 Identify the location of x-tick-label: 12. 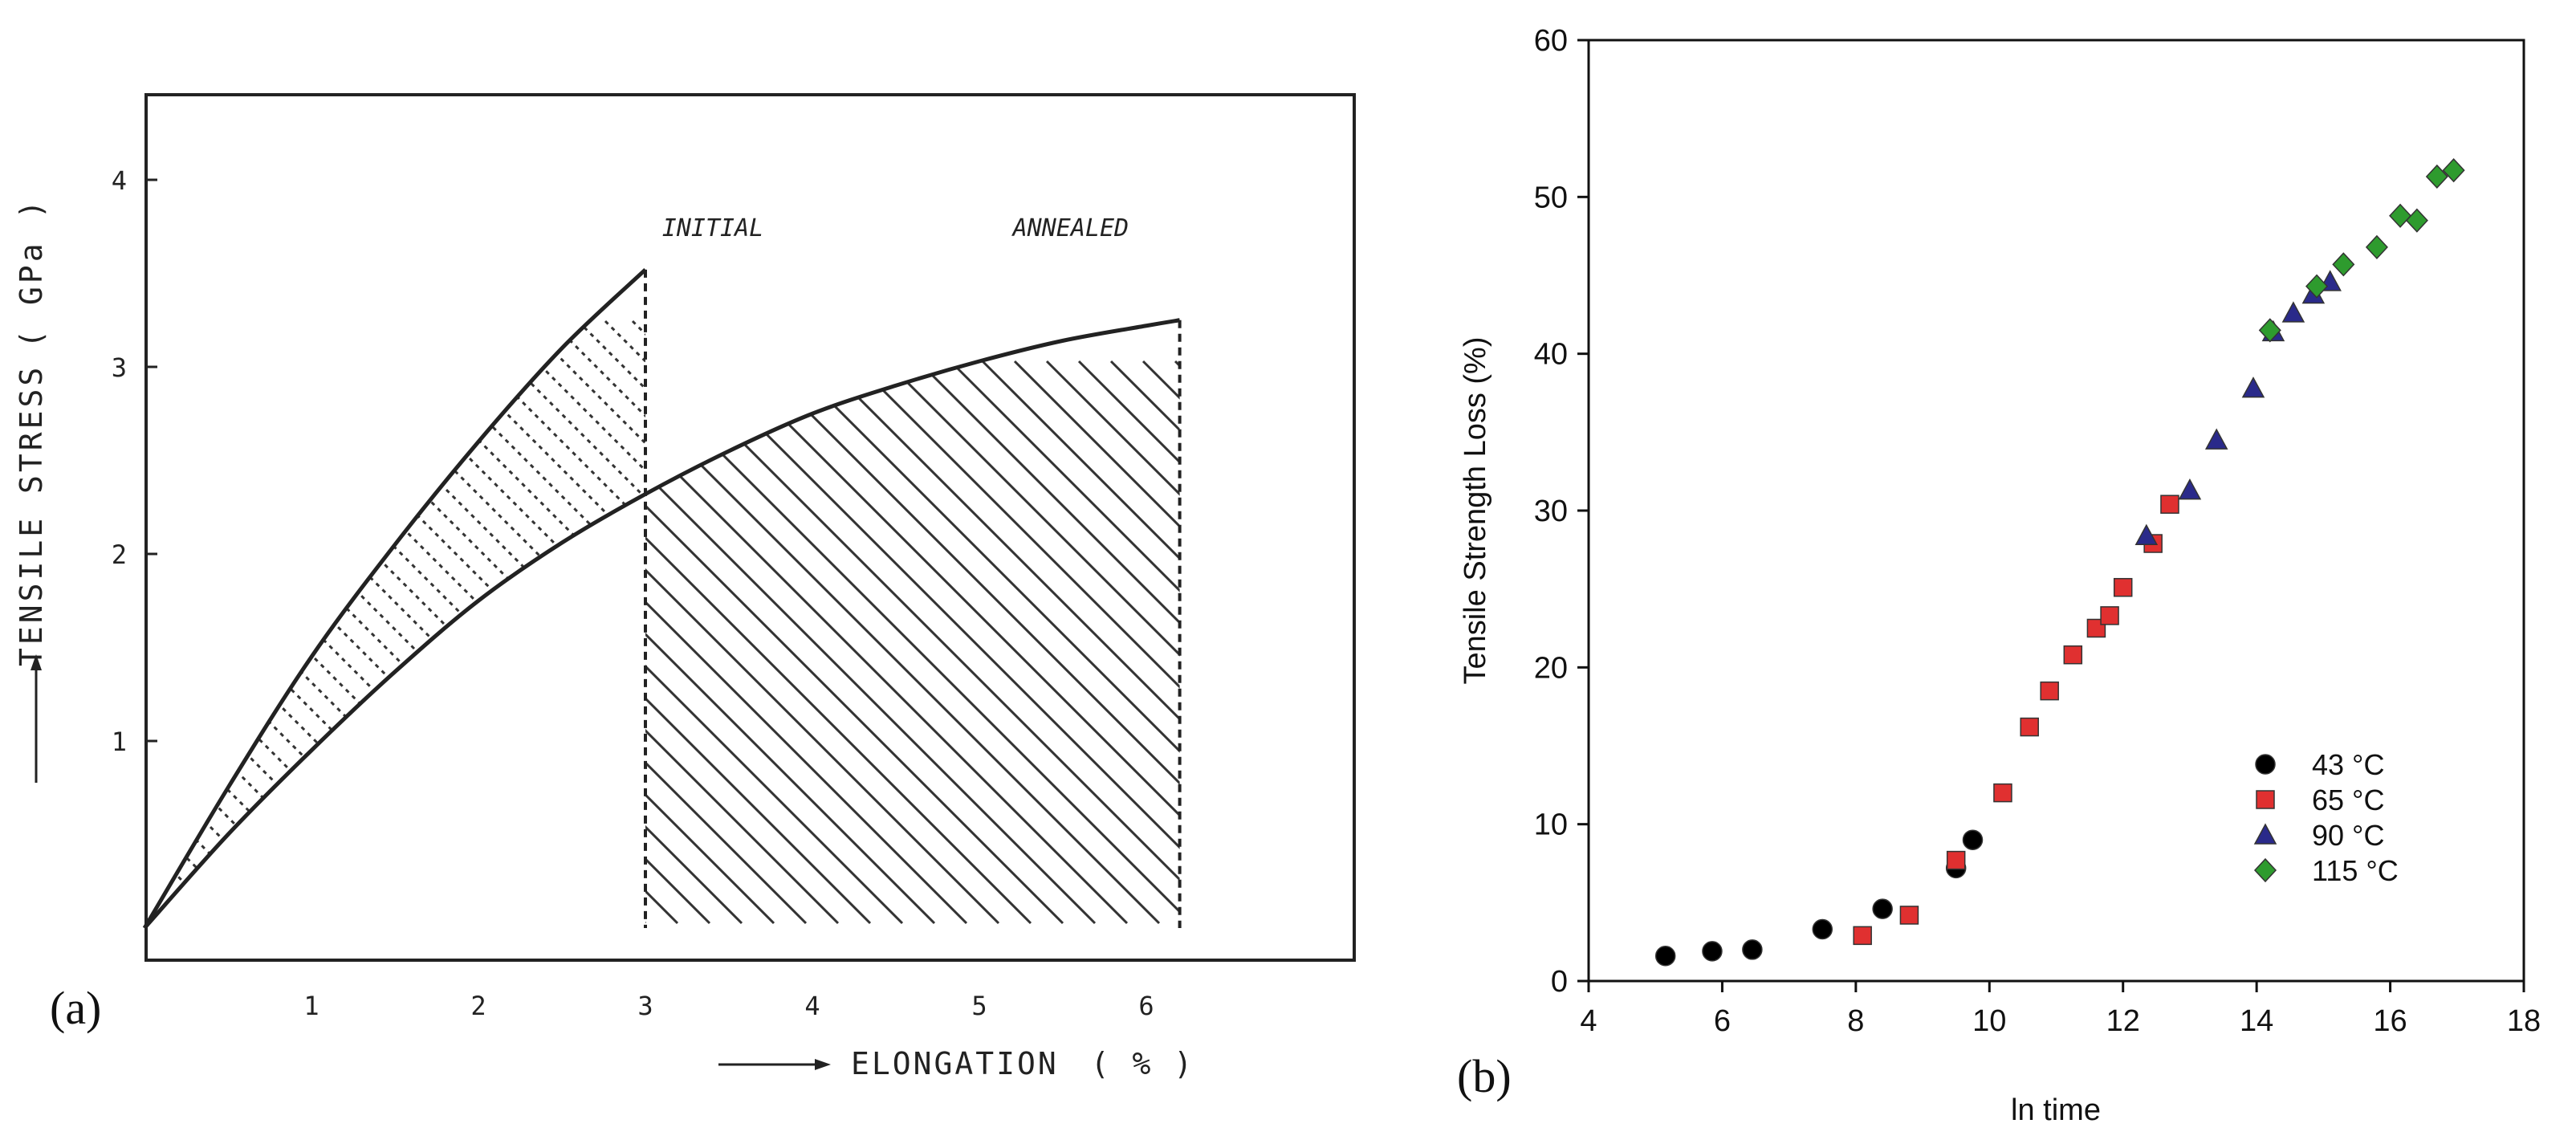
(2123, 1021).